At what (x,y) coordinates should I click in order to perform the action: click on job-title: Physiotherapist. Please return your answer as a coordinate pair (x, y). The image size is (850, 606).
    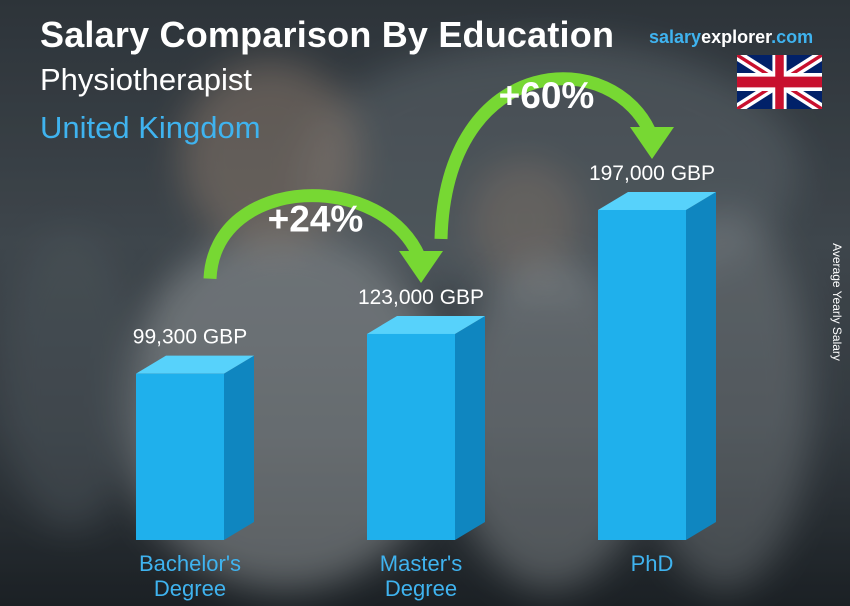
    Looking at the image, I should click on (146, 79).